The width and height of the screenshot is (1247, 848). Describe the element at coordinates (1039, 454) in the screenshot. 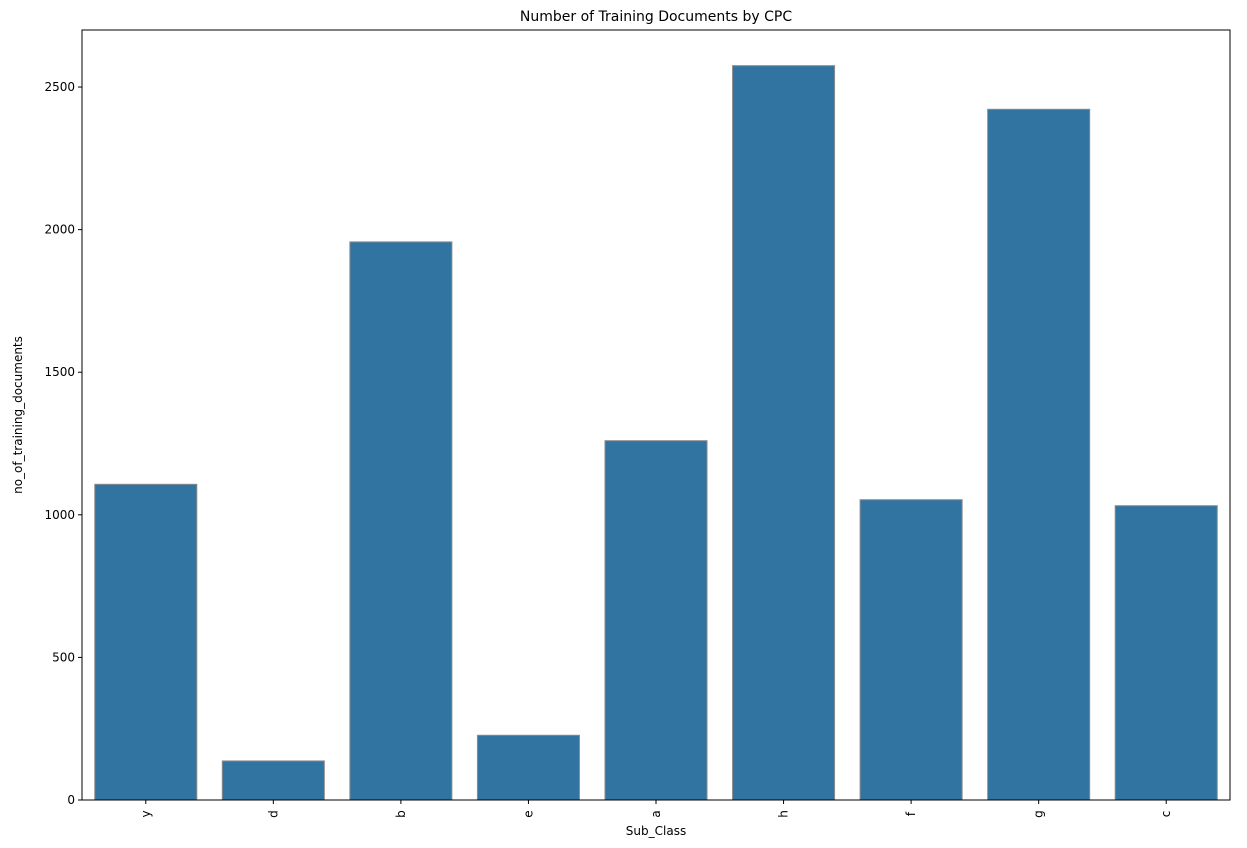

I see `bar-g` at that location.